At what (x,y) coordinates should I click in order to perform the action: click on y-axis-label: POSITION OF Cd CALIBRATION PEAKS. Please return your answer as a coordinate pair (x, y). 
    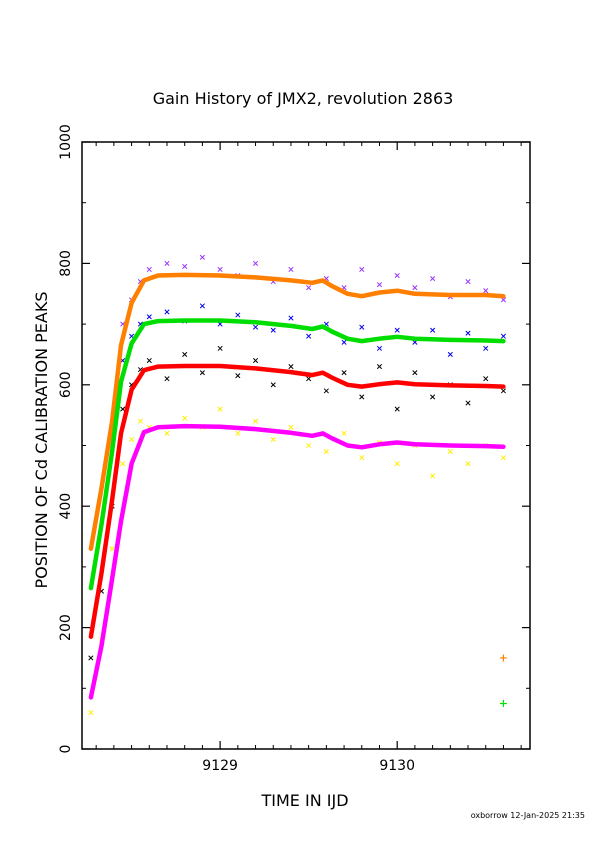
    Looking at the image, I should click on (41, 440).